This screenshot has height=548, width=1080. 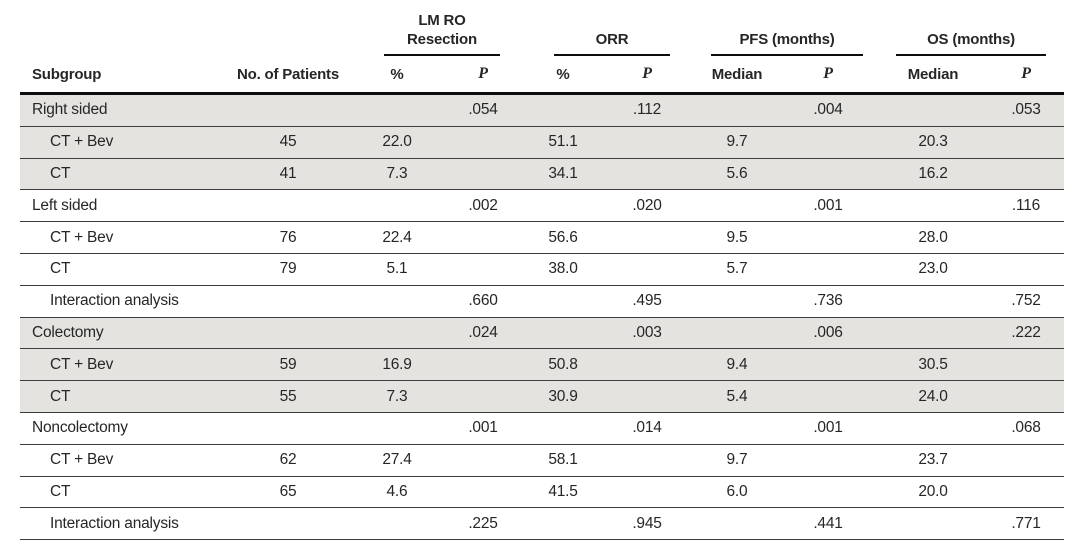 I want to click on cell-value: .945, so click(x=647, y=523).